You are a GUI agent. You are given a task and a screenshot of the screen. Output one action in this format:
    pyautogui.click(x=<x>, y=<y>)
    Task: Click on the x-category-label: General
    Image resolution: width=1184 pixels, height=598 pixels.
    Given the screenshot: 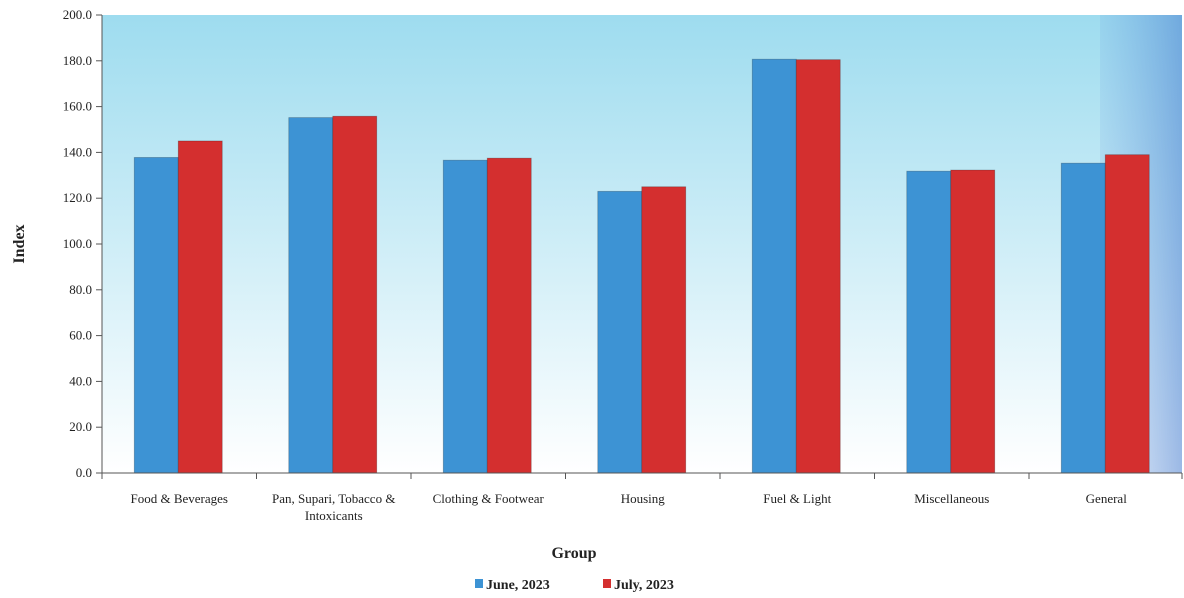 What is the action you would take?
    pyautogui.click(x=1107, y=498)
    